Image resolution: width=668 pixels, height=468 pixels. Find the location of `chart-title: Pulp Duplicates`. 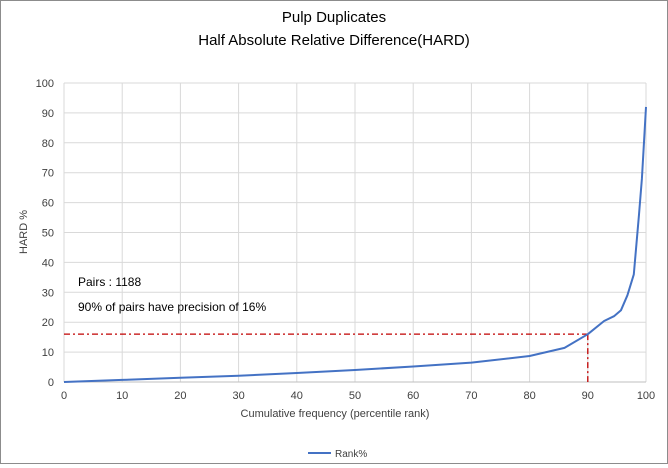

chart-title: Pulp Duplicates is located at coordinates (334, 17).